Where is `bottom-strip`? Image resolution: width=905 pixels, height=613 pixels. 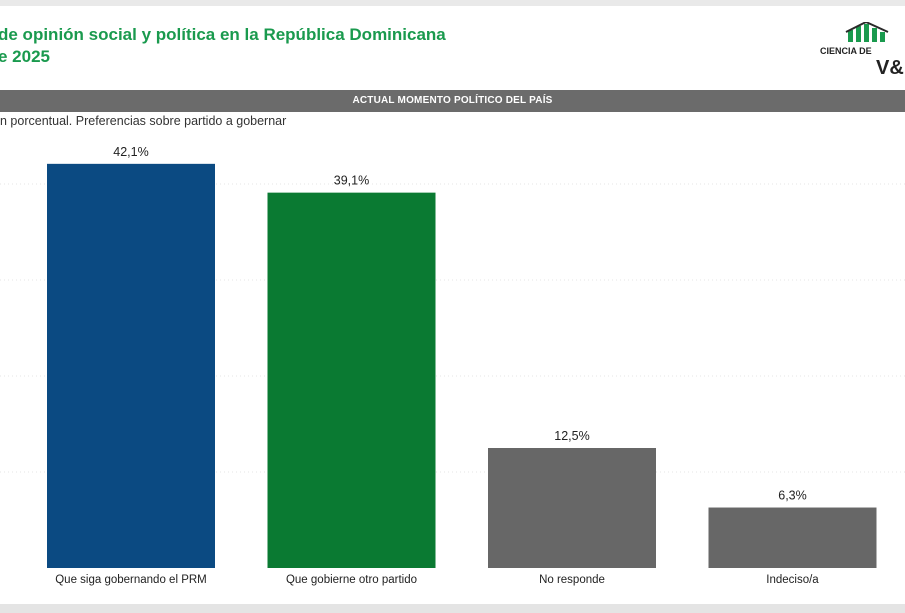
bottom-strip is located at coordinates (452, 608).